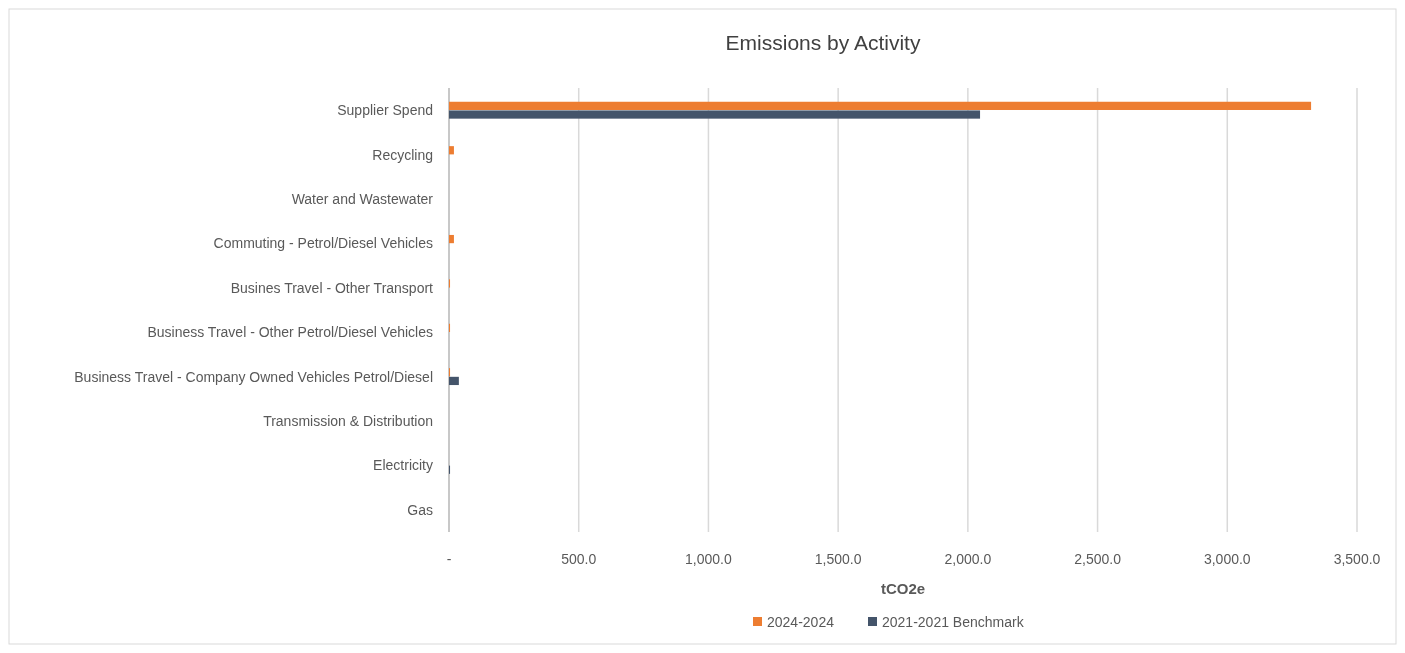 This screenshot has height=653, width=1405. I want to click on y-tick-label: Gas, so click(420, 509).